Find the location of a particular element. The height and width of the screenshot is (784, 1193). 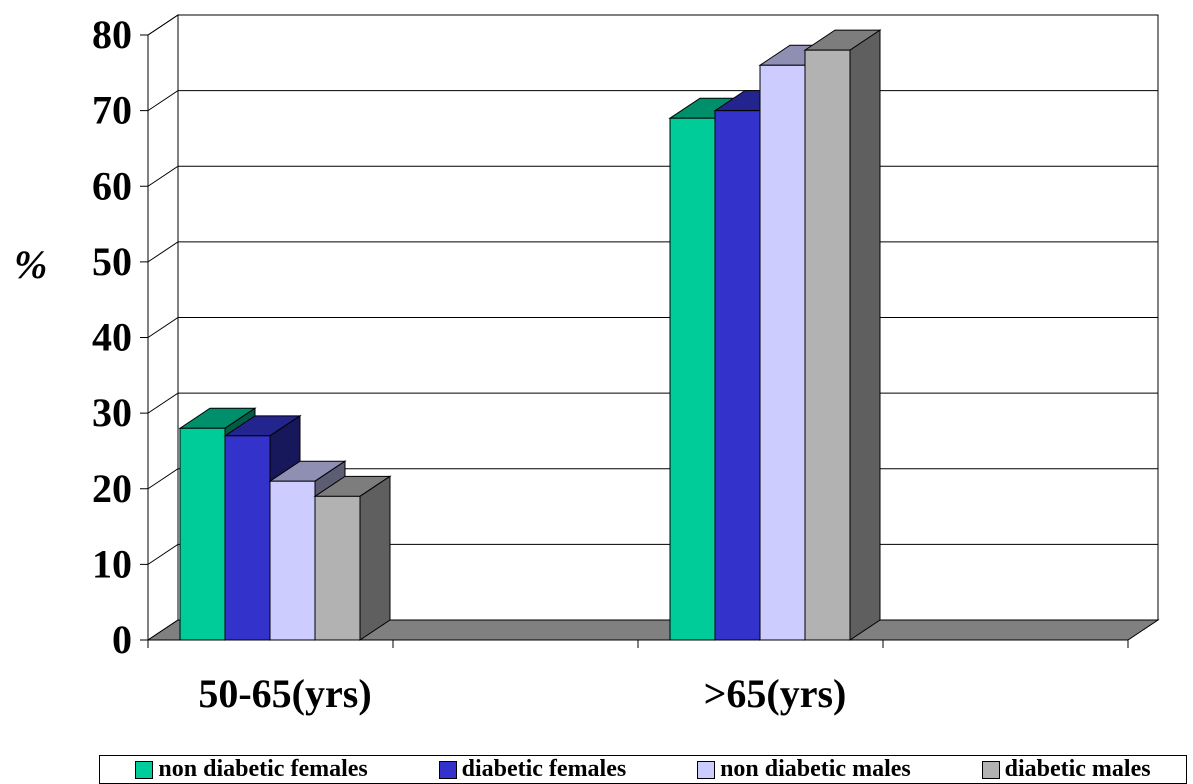

y-tick-label: 80 is located at coordinates (112, 34).